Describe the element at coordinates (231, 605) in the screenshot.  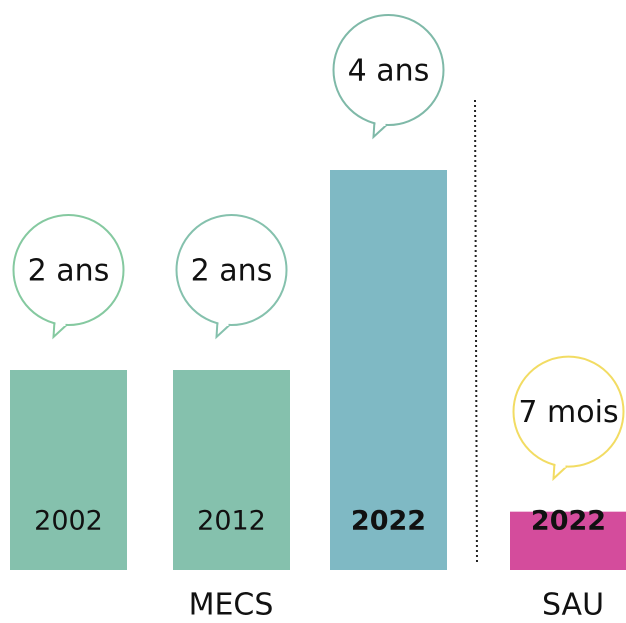
I see `group-label: MECS` at that location.